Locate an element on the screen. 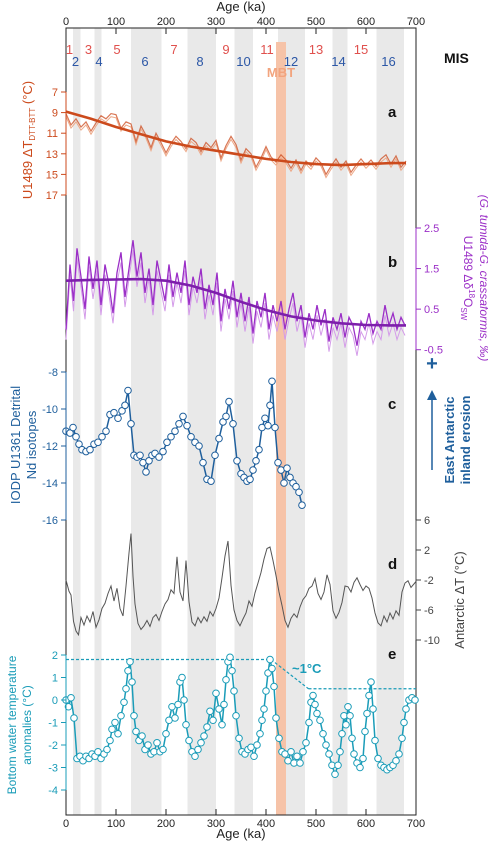 The width and height of the screenshot is (488, 847). yaxis-e-tick-label-3: -1 is located at coordinates (53, 724).